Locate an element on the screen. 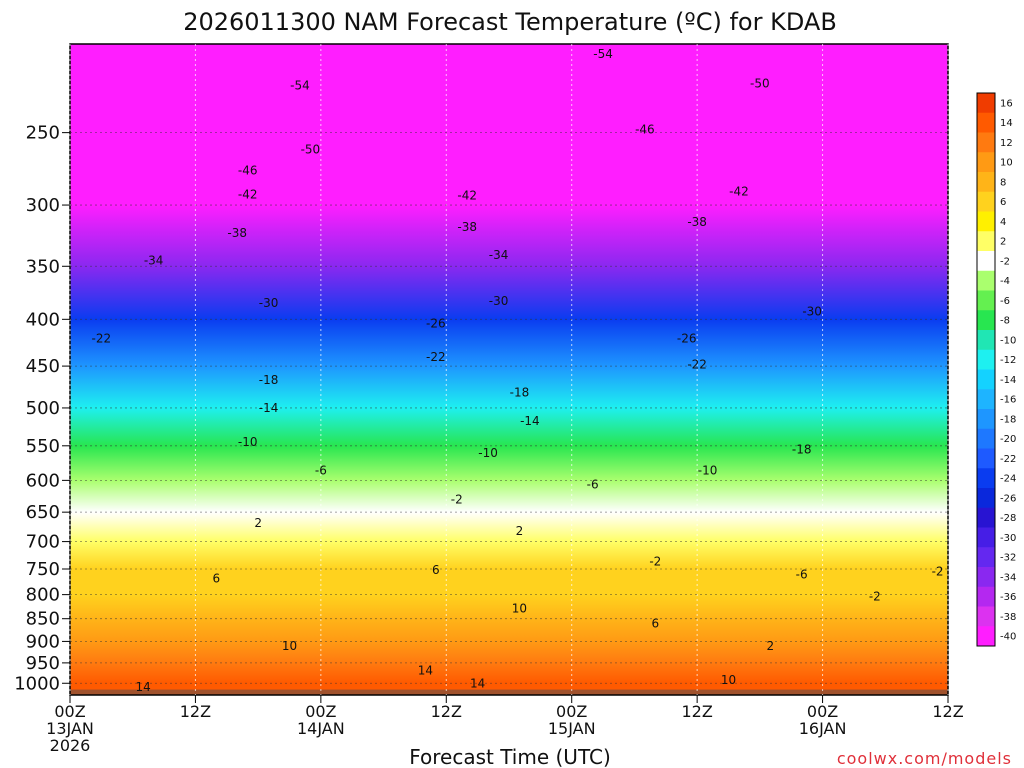 The image size is (1024, 768). y-tick-label: 400 is located at coordinates (43, 319).